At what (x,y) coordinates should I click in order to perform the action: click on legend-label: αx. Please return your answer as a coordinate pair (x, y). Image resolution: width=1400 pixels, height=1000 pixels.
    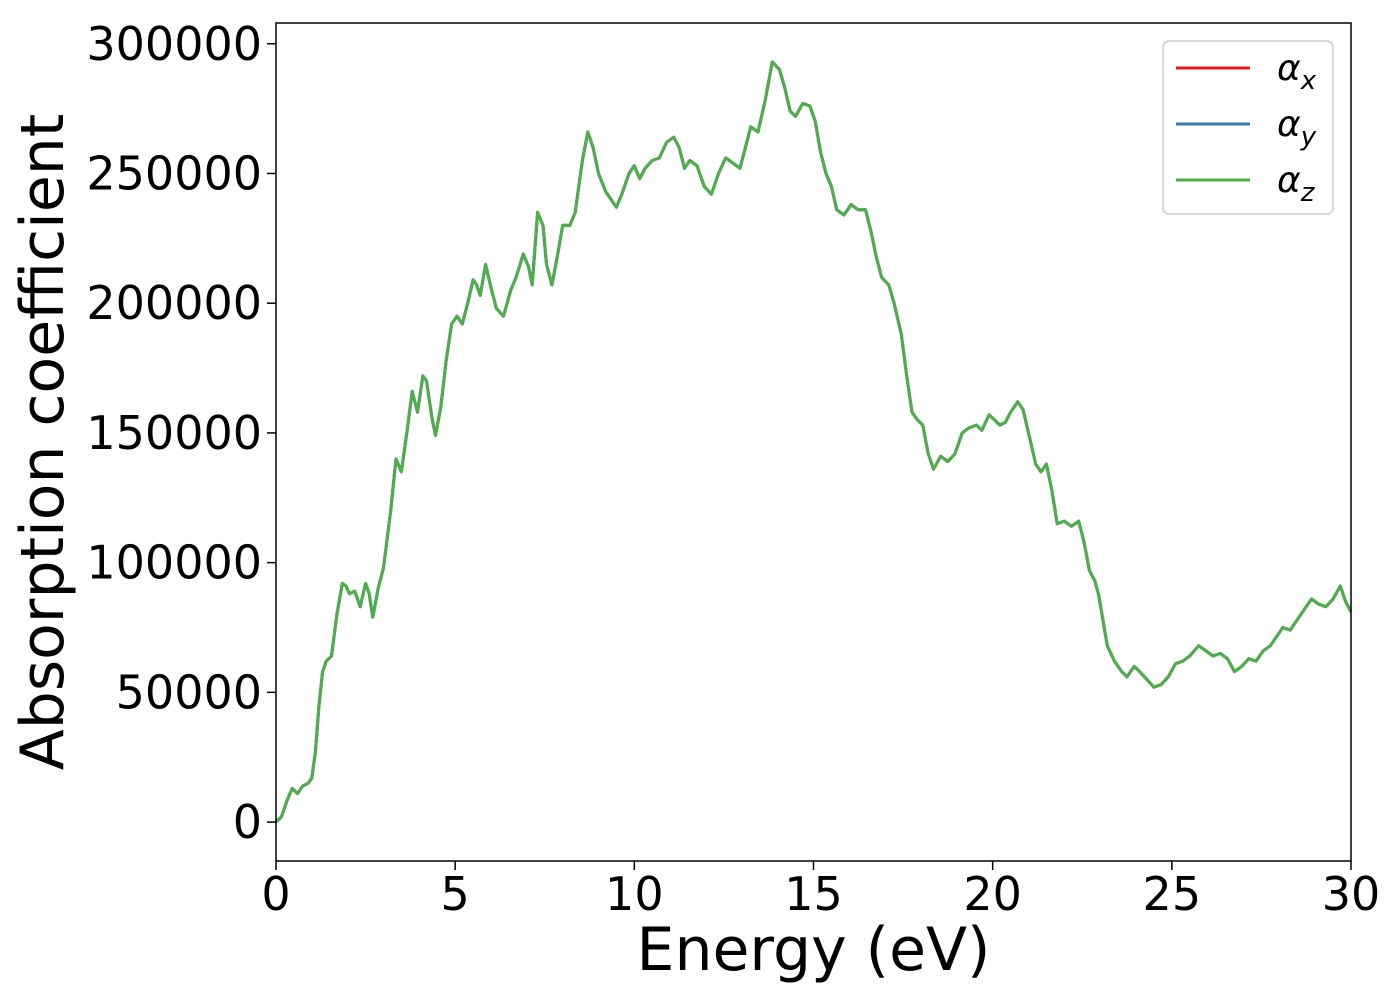
    Looking at the image, I should click on (1297, 72).